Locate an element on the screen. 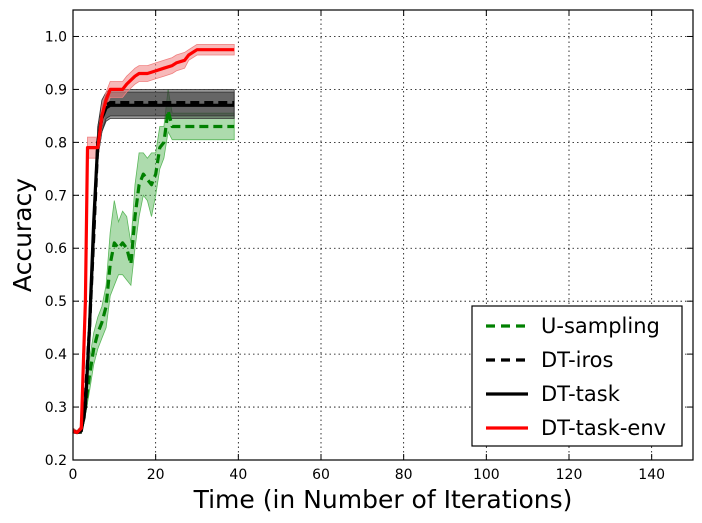 Image resolution: width=702 pixels, height=523 pixels. y-tick-labels: 0.2 0.3 0.4 0.5 0.6 0.7 0.8 0.9 1.0 is located at coordinates (56, 249).